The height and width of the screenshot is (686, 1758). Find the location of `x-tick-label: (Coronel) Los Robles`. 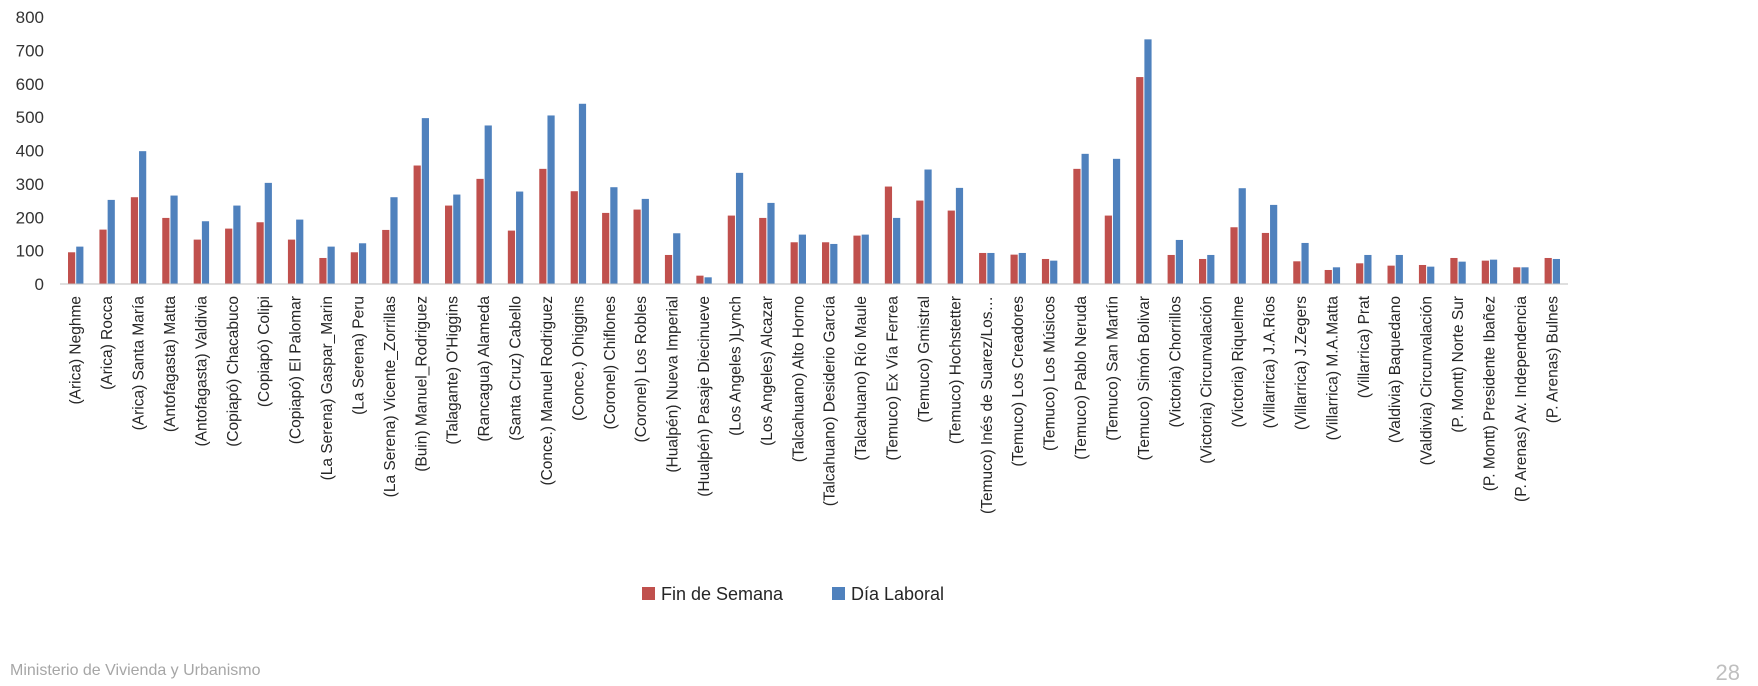

x-tick-label: (Coronel) Los Robles is located at coordinates (641, 369).